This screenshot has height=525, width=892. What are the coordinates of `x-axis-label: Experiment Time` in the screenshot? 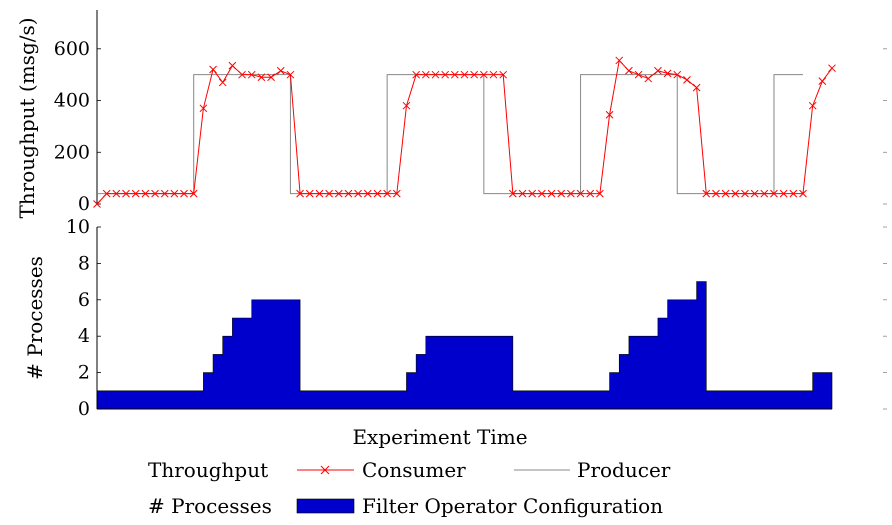 It's located at (439, 437).